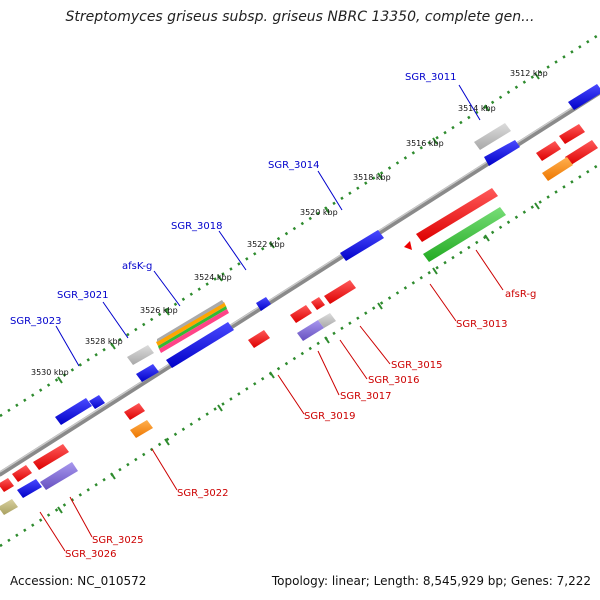 Image resolution: width=600 pixels, height=600 pixels. I want to click on tick-label: 3526 kbp, so click(159, 310).